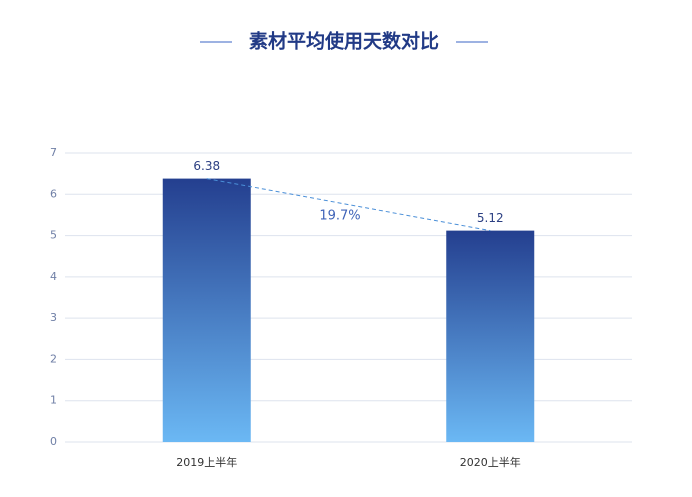 Image resolution: width=692 pixels, height=497 pixels. What do you see at coordinates (53, 235) in the screenshot?
I see `y-tick-label: 5` at bounding box center [53, 235].